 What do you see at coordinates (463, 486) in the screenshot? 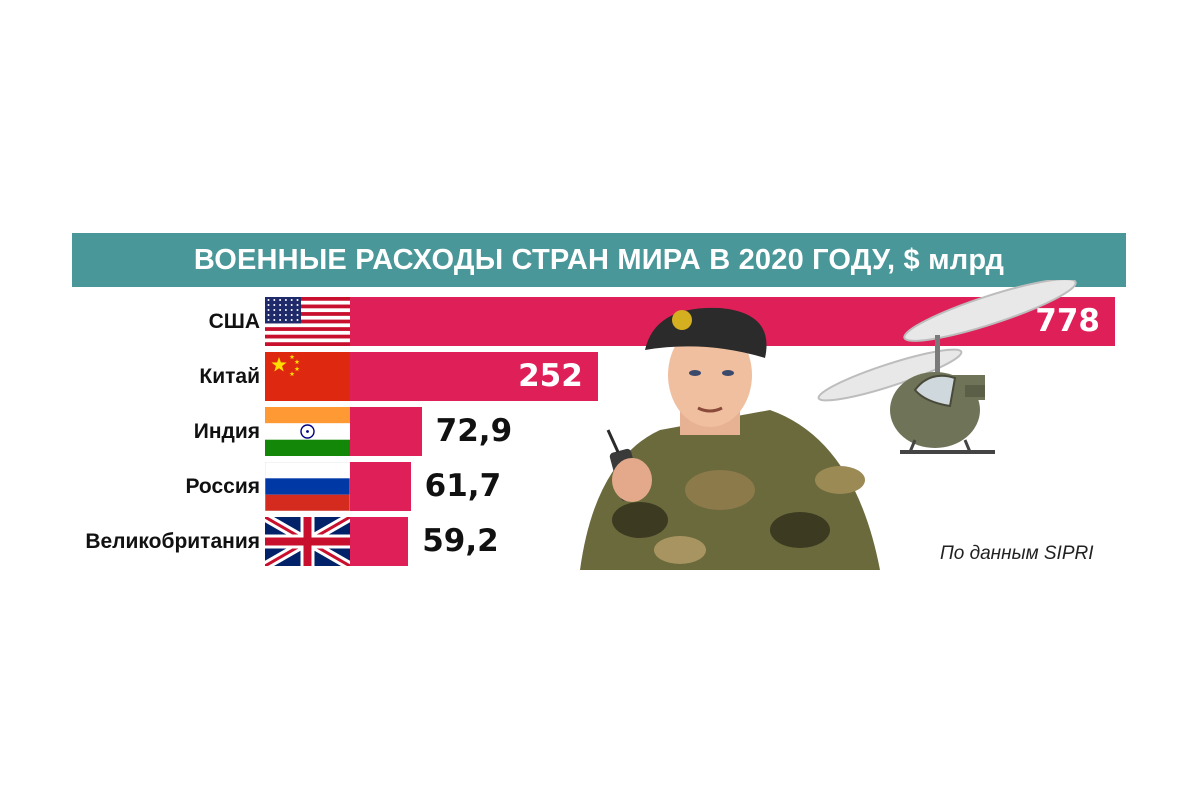
I see `value-label: 61,7` at bounding box center [463, 486].